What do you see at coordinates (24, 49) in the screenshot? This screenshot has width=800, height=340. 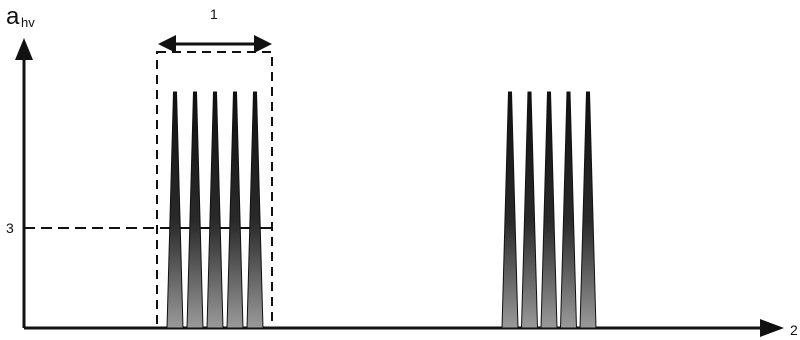 I see `y-axis-arrowhead` at bounding box center [24, 49].